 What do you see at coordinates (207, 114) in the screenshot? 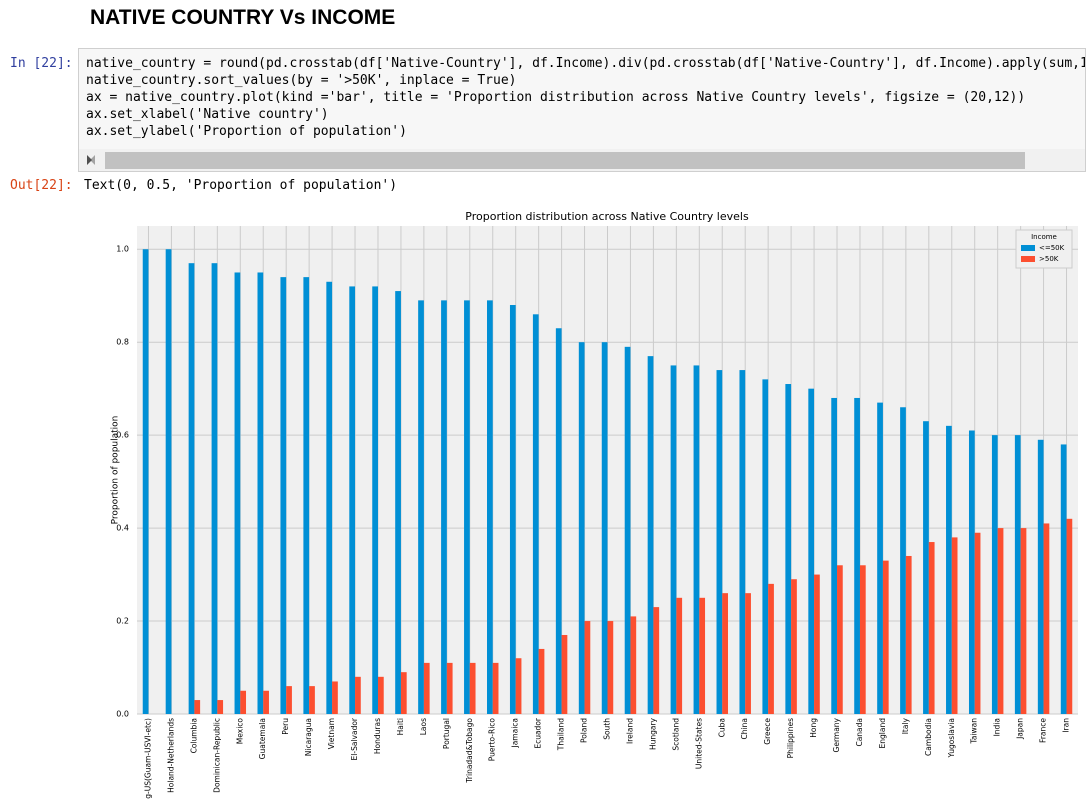
I see `code-line: ax.set_xlabel('Native country')` at bounding box center [207, 114].